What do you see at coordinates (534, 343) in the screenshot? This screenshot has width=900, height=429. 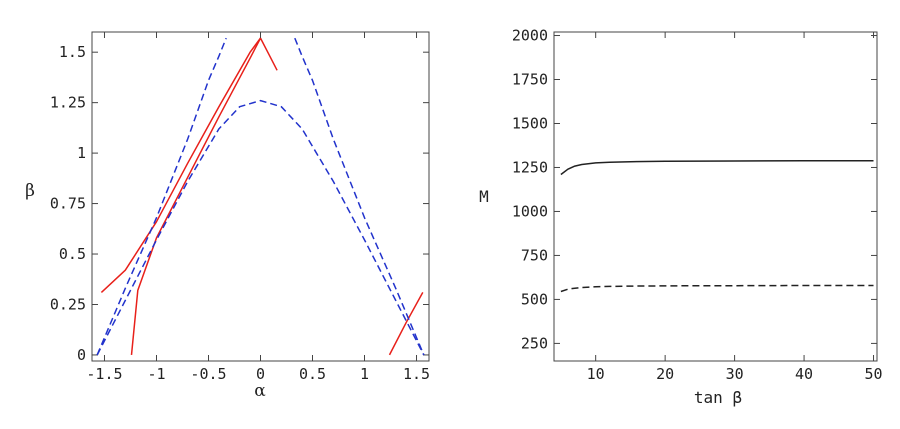 I see `y-tick-label: 250` at bounding box center [534, 343].